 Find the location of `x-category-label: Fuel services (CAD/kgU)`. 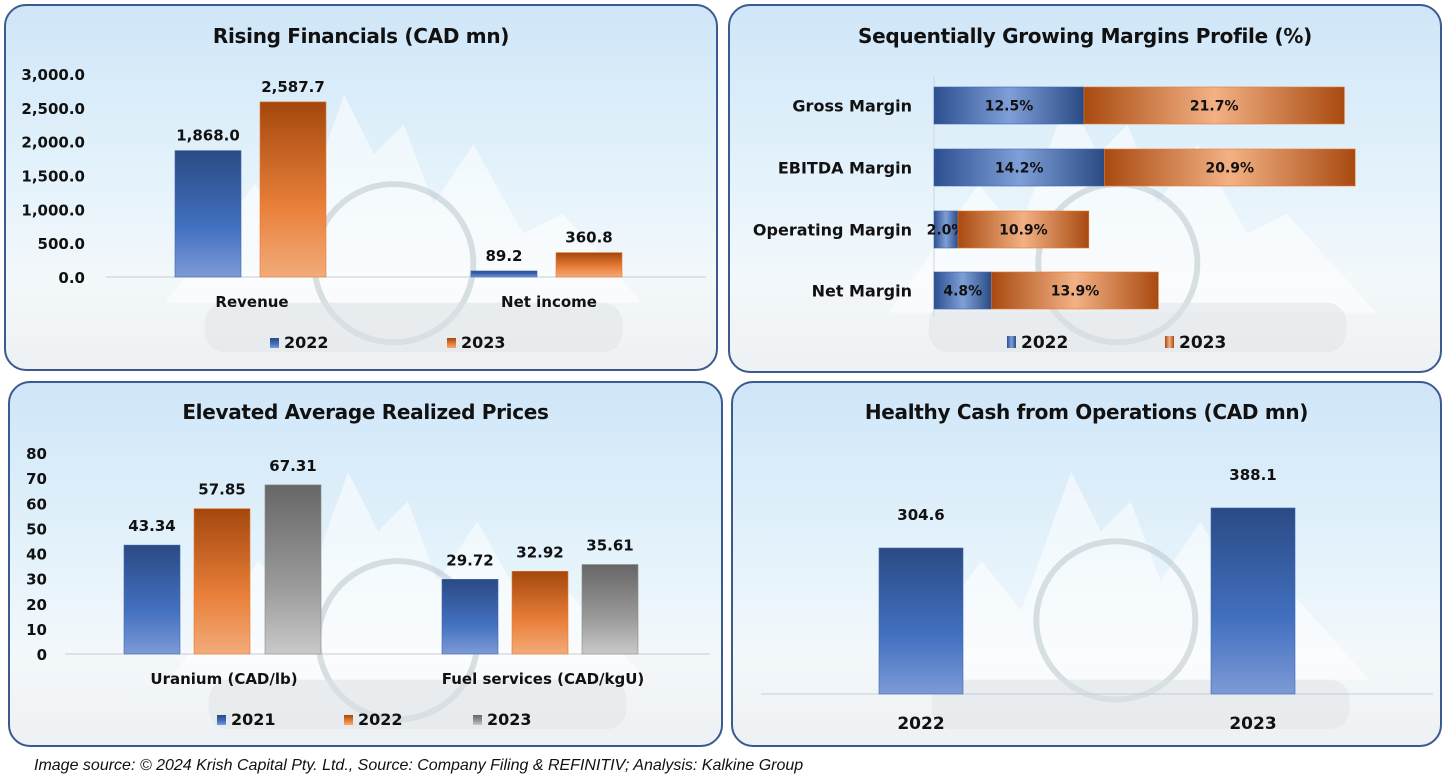

x-category-label: Fuel services (CAD/kgU) is located at coordinates (543, 679).